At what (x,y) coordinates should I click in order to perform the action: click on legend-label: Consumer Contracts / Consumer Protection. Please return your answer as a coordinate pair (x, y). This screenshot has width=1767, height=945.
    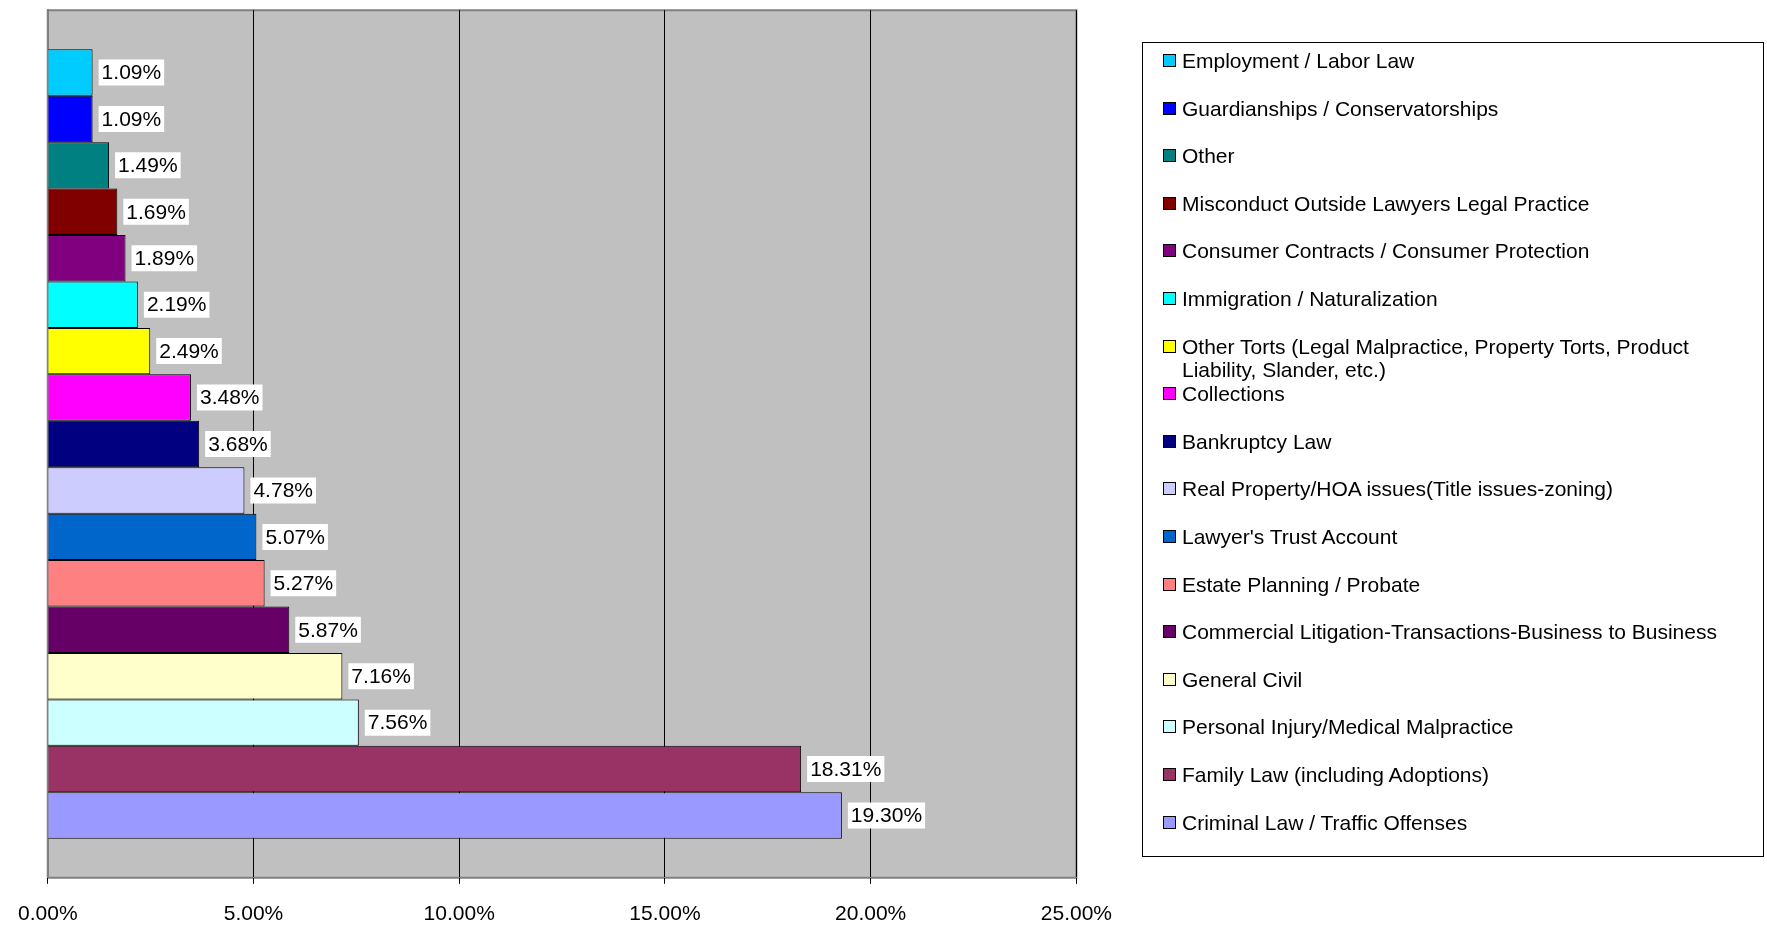
    Looking at the image, I should click on (1386, 251).